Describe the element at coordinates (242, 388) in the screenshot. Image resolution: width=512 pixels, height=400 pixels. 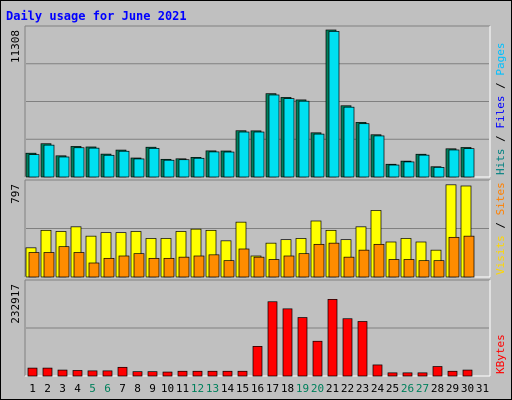
I see `x-tick-label: 15` at that location.